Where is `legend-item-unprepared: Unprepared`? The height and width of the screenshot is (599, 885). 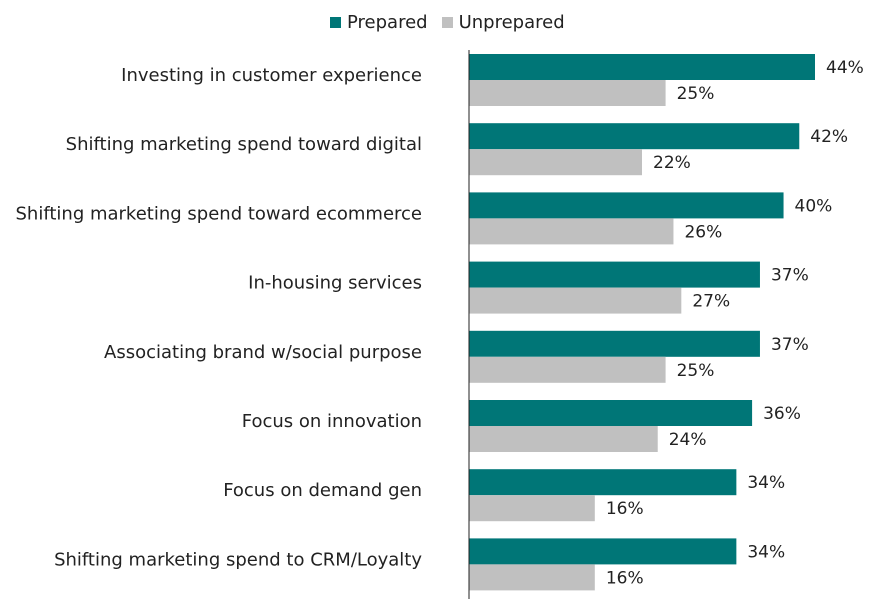 legend-item-unprepared: Unprepared is located at coordinates (503, 22).